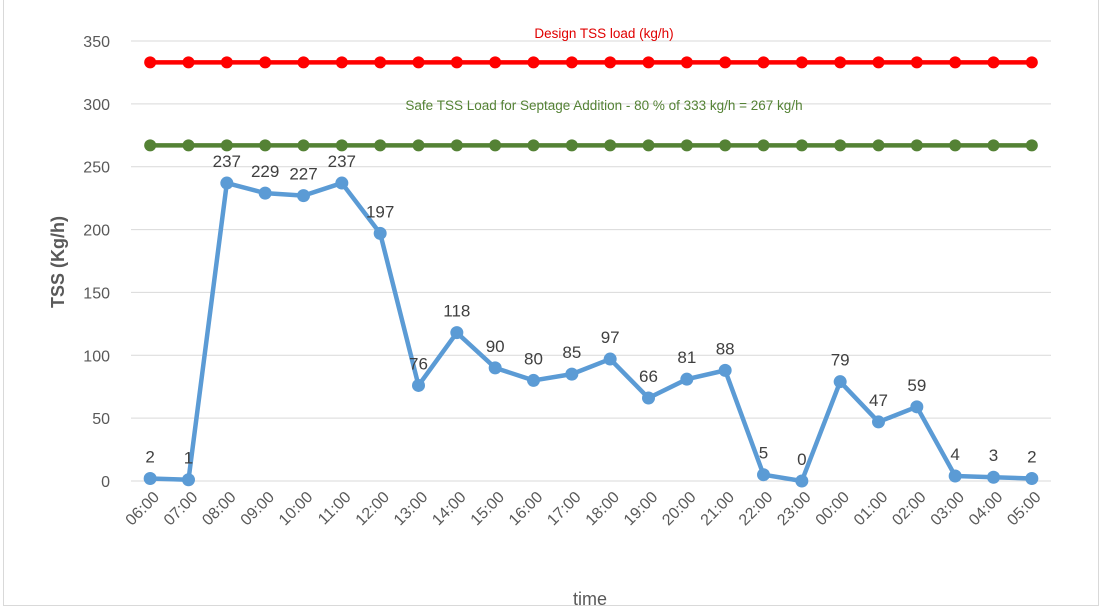 The width and height of the screenshot is (1104, 610). Describe the element at coordinates (603, 509) in the screenshot. I see `x-tick-label: 18:00` at that location.